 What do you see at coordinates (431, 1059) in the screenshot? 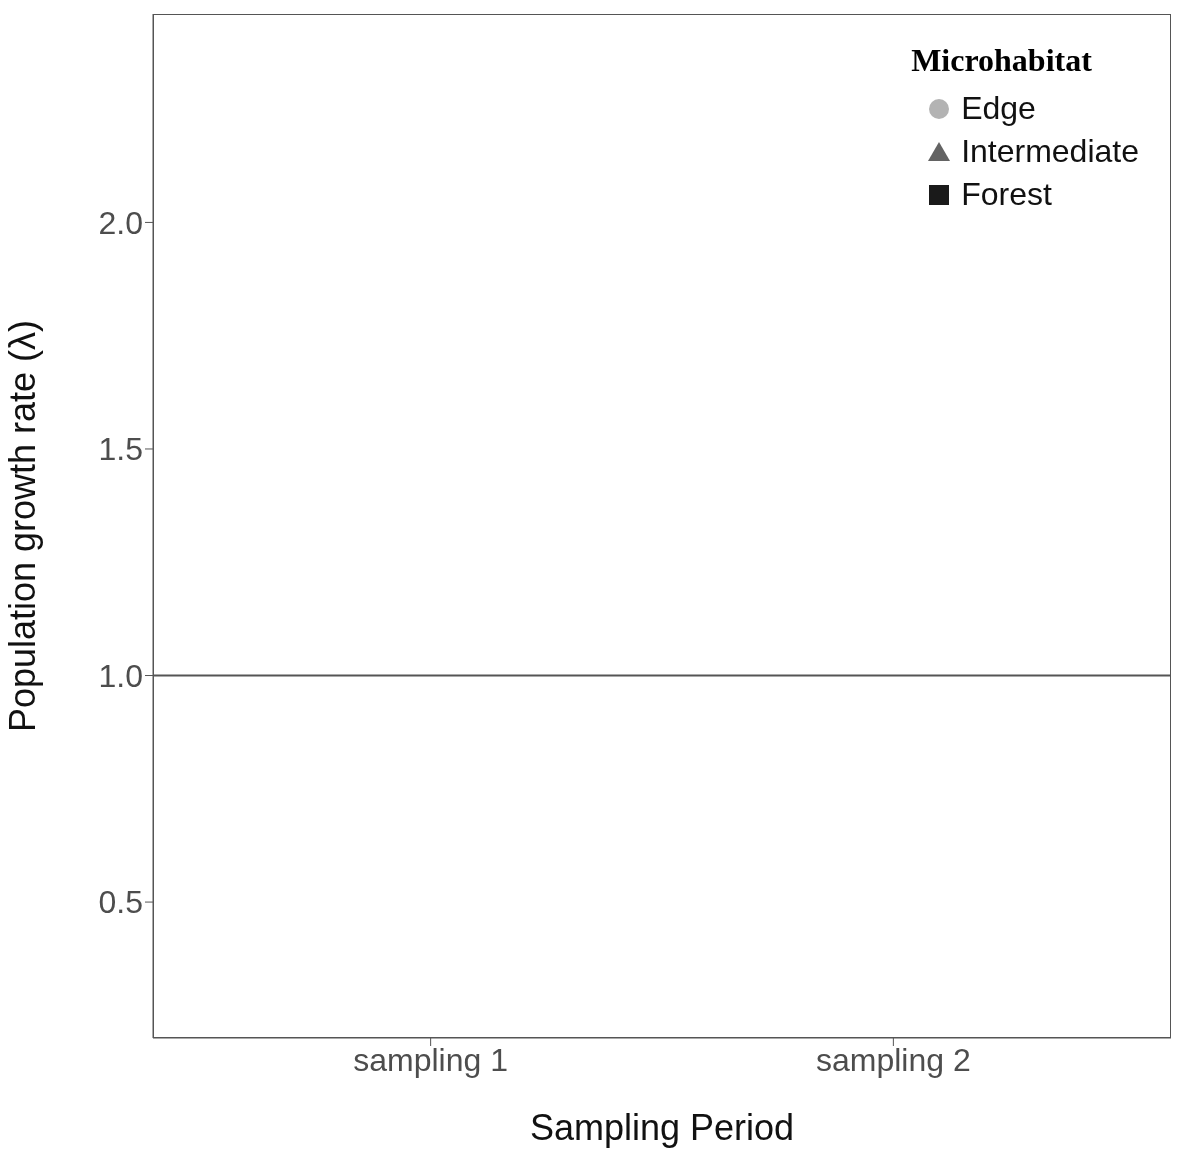
I see `x-tick-label: sampling 1` at bounding box center [431, 1059].